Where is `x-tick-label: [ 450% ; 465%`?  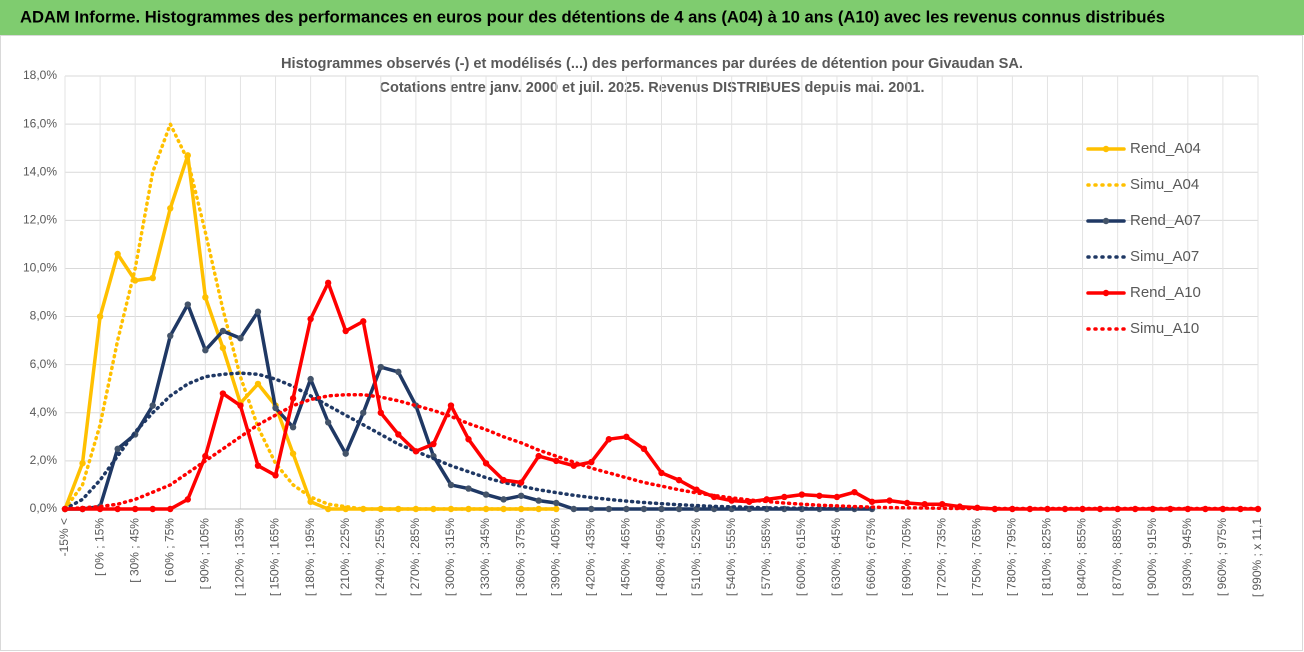 x-tick-label: [ 450% ; 465% is located at coordinates (626, 557).